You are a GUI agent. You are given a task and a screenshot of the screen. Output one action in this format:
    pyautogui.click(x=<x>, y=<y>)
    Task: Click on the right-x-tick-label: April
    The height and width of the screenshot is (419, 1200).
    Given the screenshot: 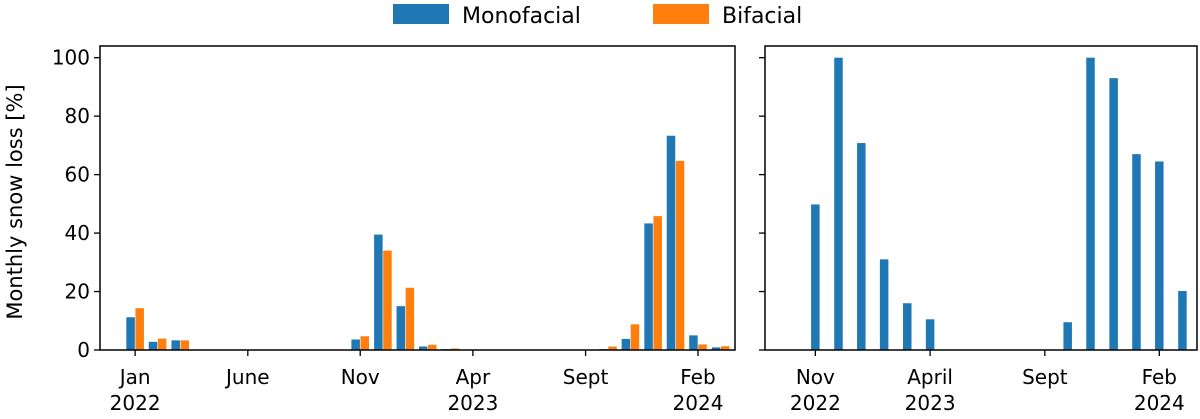 What is the action you would take?
    pyautogui.click(x=930, y=377)
    